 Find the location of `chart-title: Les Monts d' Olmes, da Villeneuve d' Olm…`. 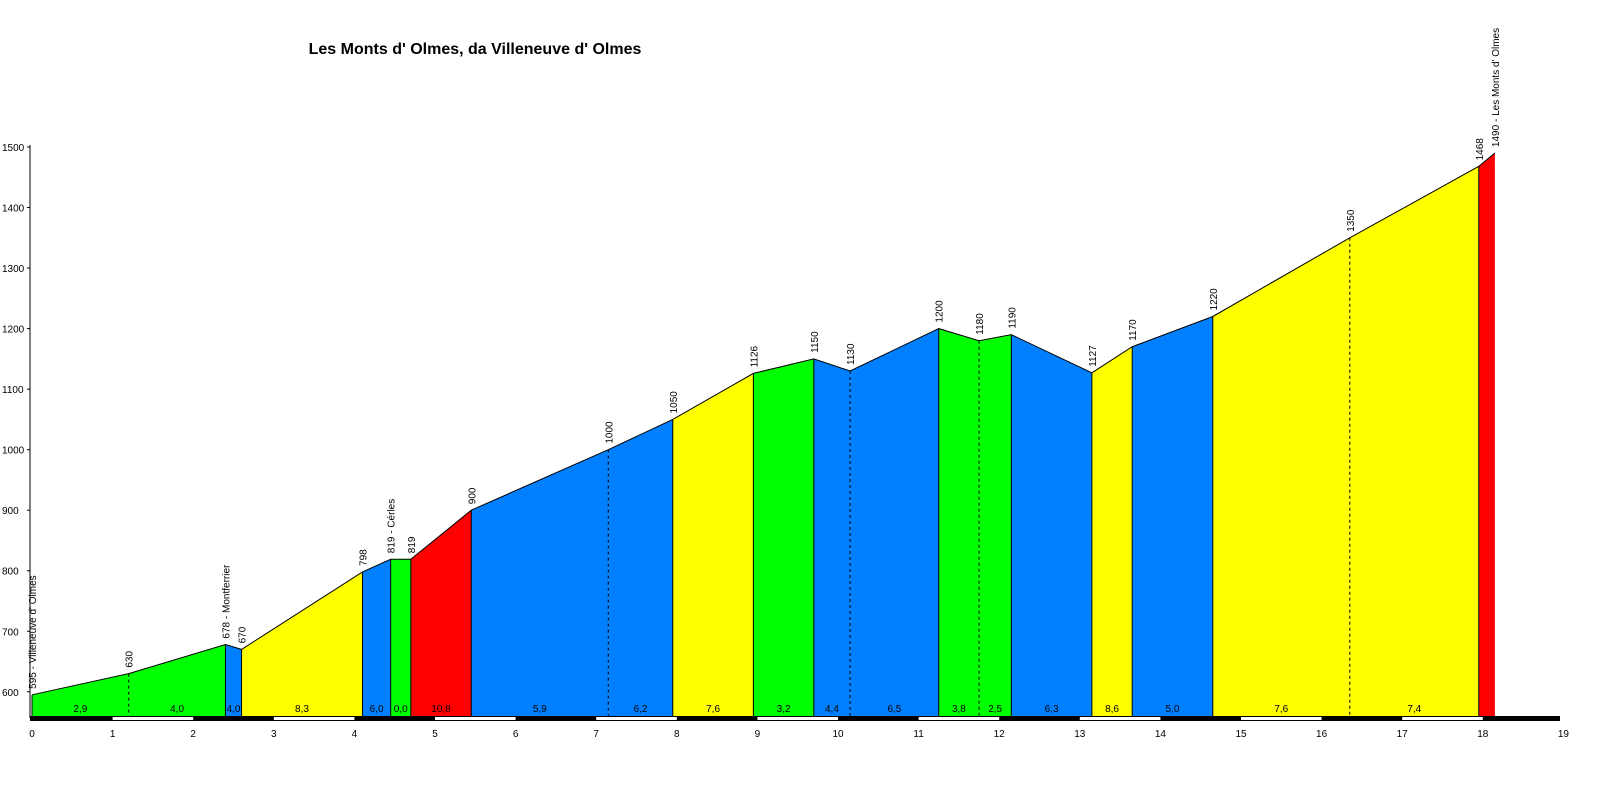

chart-title: Les Monts d' Olmes, da Villeneuve d' Olm… is located at coordinates (475, 49).